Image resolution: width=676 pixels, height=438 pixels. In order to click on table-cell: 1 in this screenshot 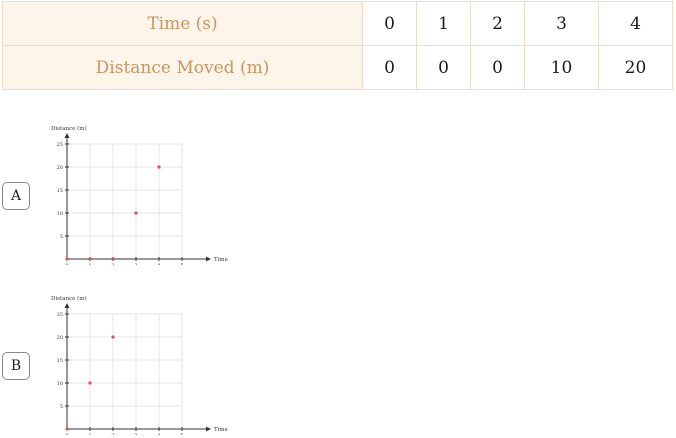, I will do `click(443, 23)`.